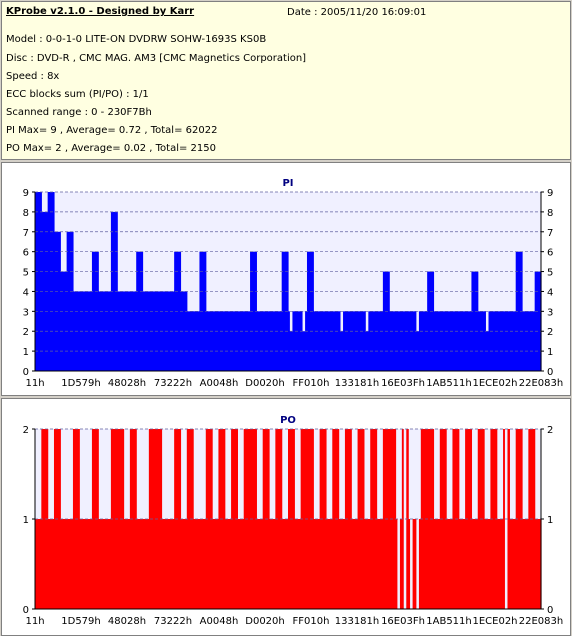 Image resolution: width=572 pixels, height=636 pixels. I want to click on pi-stats-line: PI Max= 9 , Average= 0.72 , Total= 62022, so click(112, 130).